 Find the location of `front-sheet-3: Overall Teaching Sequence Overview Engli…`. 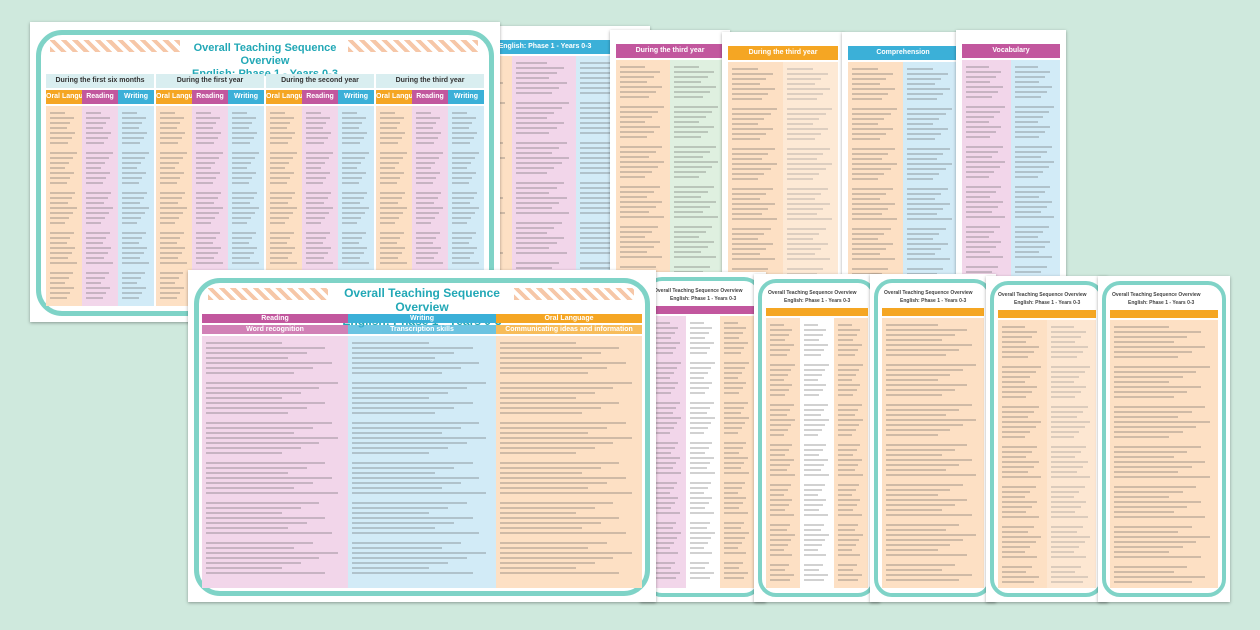

front-sheet-3: Overall Teaching Sequence Overview Engli… is located at coordinates (817, 438).